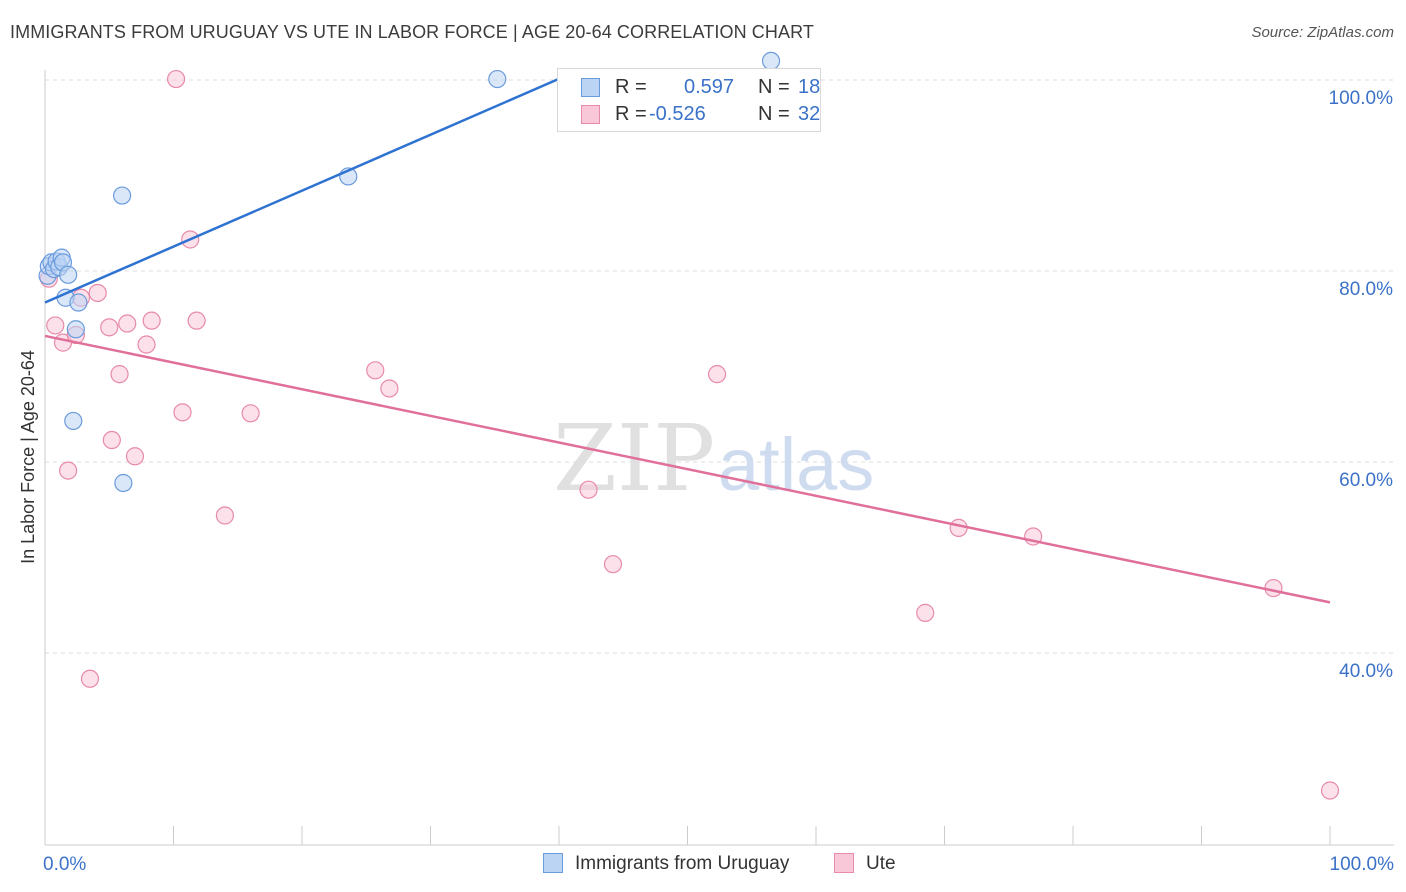  I want to click on legend-r-value-ute: -0.526, so click(677, 114).